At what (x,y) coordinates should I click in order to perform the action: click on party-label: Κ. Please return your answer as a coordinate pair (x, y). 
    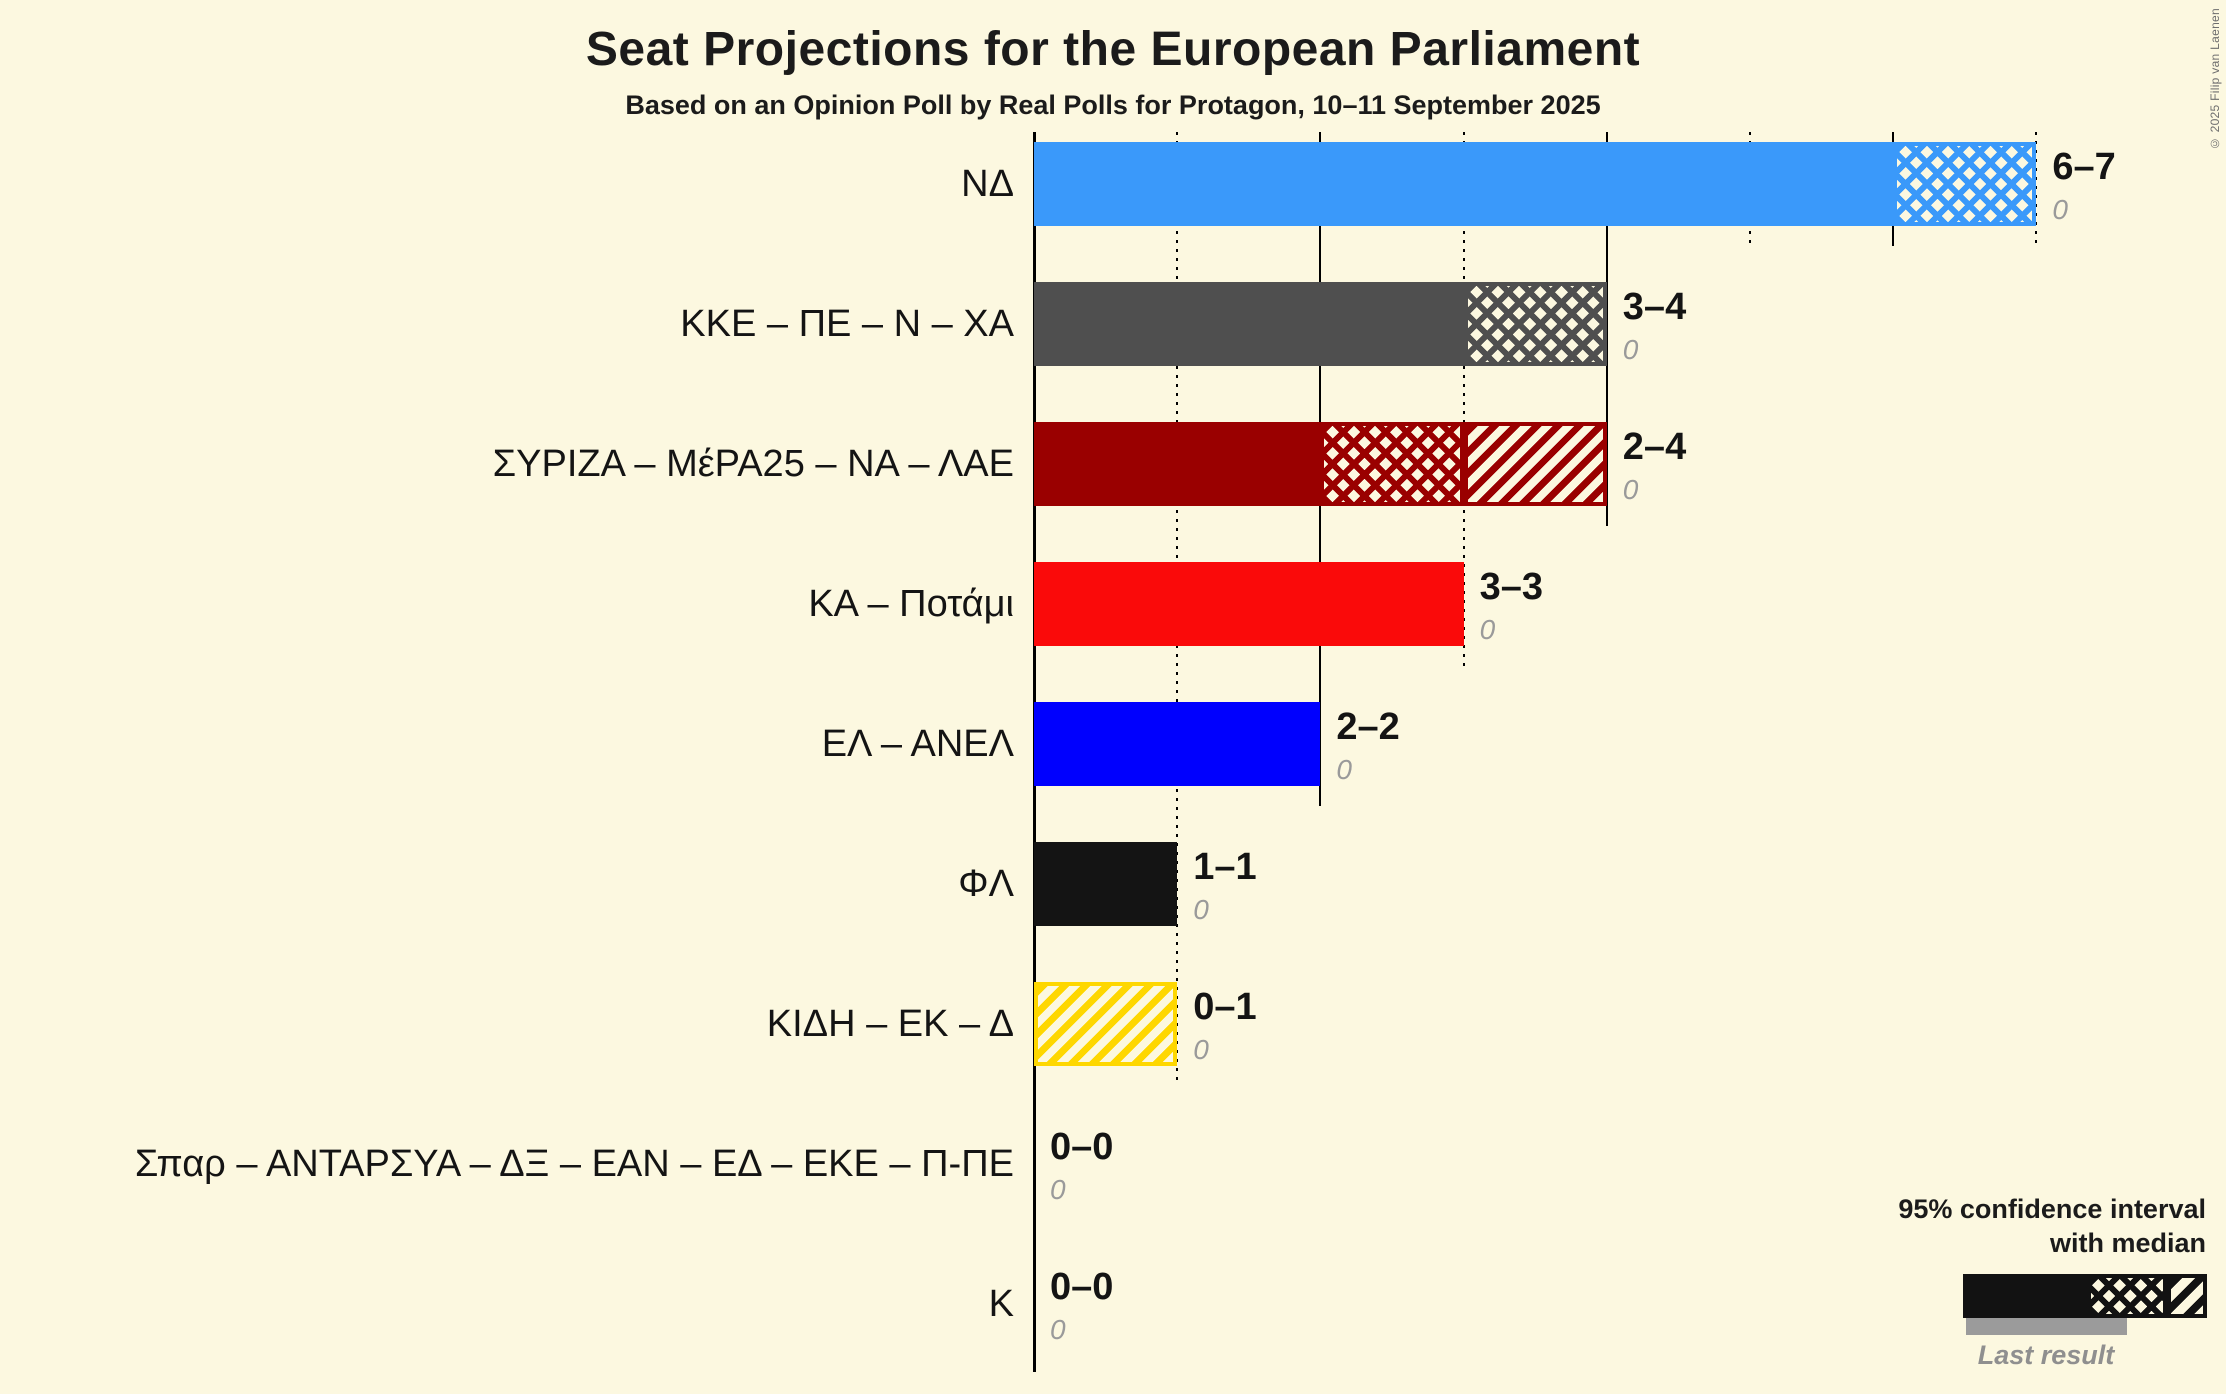
    Looking at the image, I should click on (1001, 1304).